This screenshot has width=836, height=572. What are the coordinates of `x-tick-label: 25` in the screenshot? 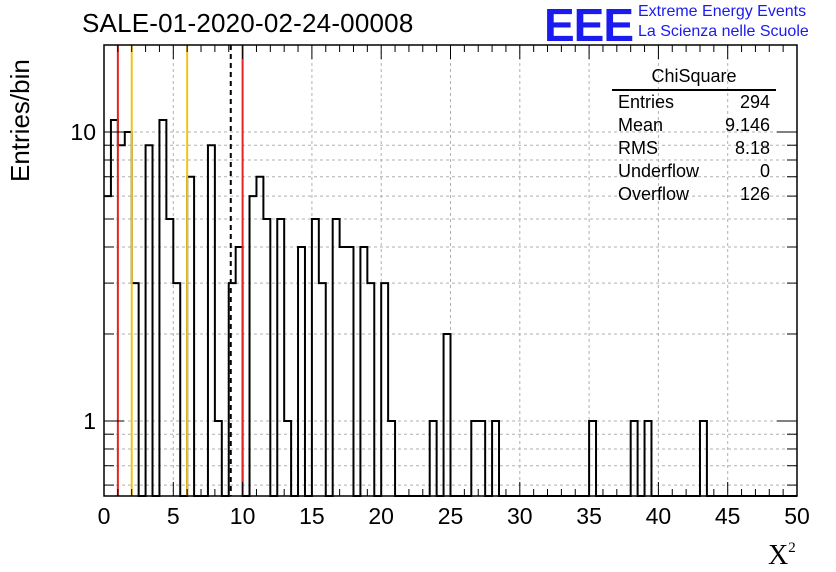 It's located at (451, 516).